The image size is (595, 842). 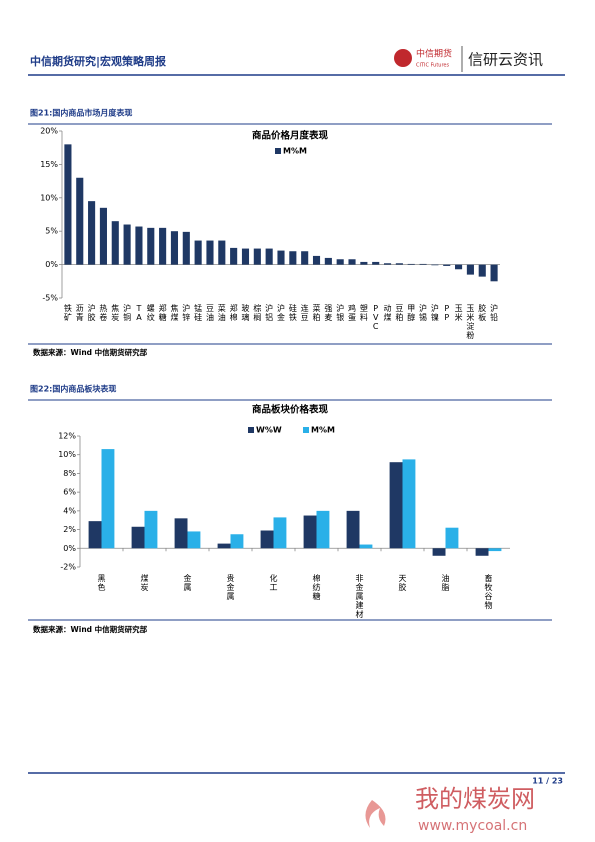 What do you see at coordinates (375, 814) in the screenshot?
I see `watermark-icon` at bounding box center [375, 814].